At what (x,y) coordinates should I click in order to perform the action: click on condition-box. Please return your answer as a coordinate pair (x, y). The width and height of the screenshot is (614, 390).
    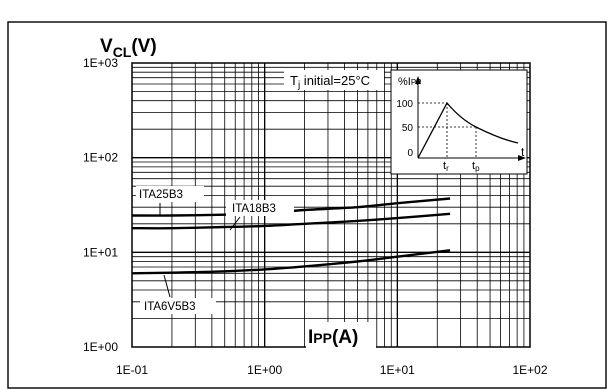
    Looking at the image, I should click on (334, 80).